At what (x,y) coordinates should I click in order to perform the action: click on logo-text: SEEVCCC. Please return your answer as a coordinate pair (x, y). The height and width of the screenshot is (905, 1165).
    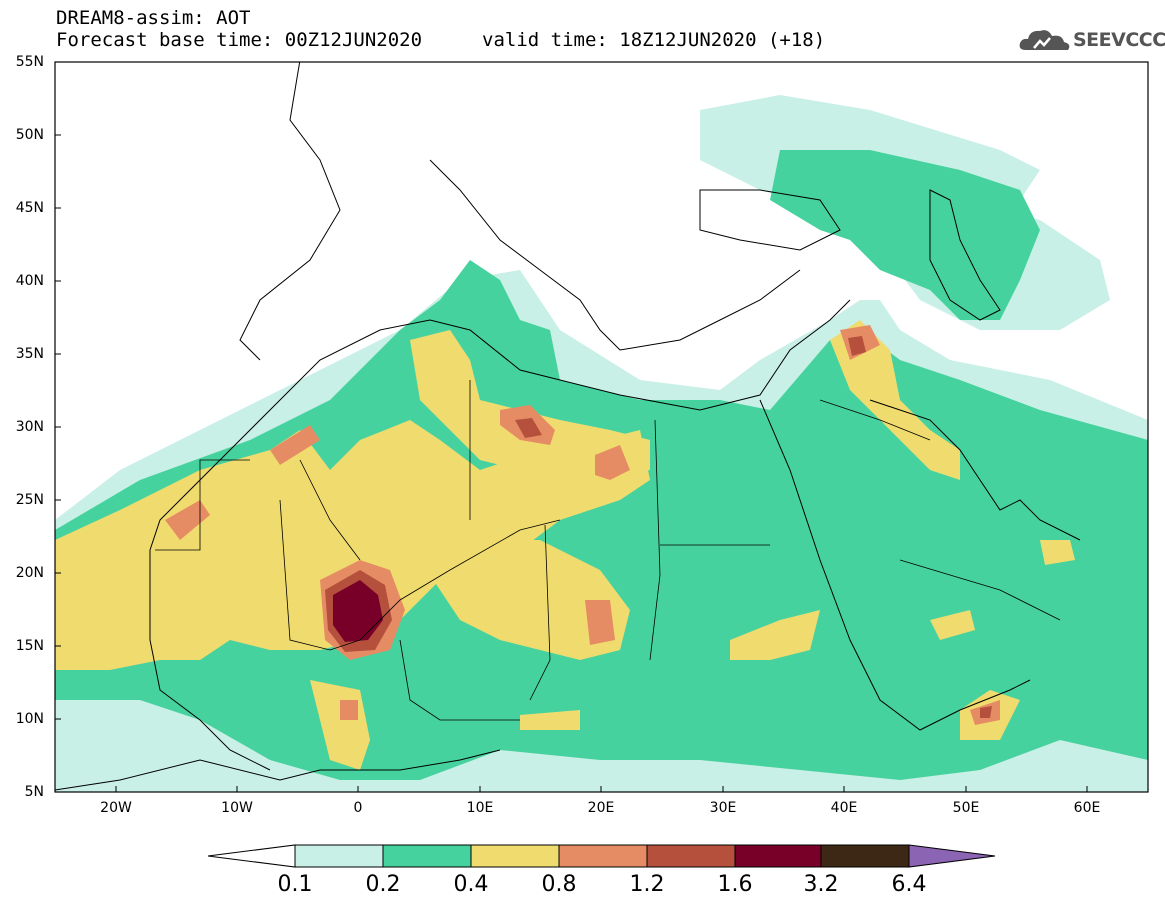
    Looking at the image, I should click on (1119, 40).